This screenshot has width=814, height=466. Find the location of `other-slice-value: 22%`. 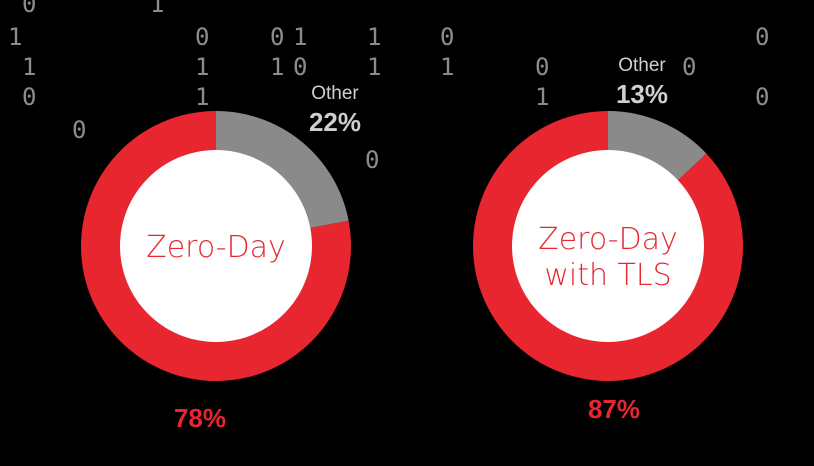

other-slice-value: 22% is located at coordinates (335, 122).